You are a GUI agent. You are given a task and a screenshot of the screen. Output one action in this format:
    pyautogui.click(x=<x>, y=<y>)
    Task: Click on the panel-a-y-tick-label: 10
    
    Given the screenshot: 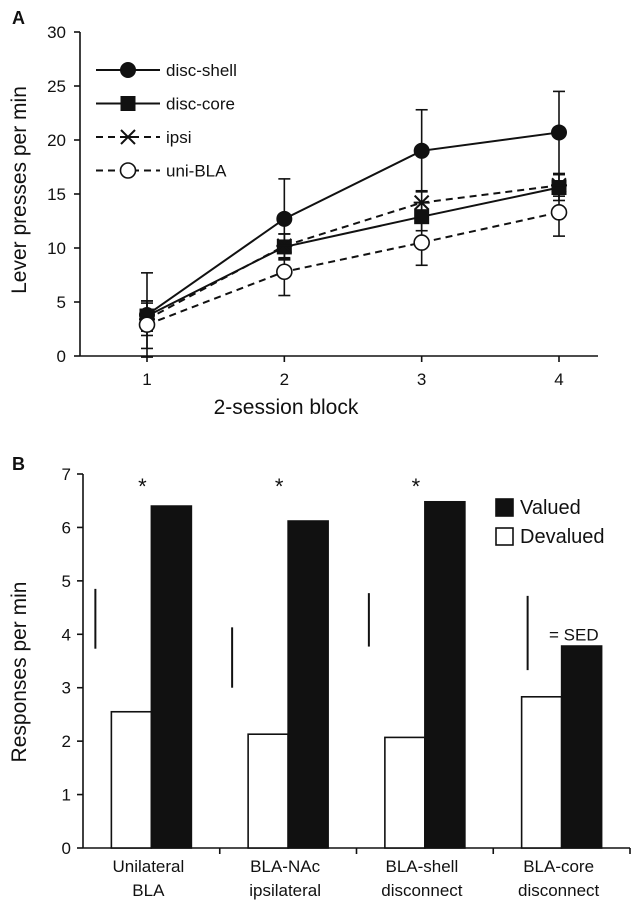 What is the action you would take?
    pyautogui.click(x=56, y=248)
    